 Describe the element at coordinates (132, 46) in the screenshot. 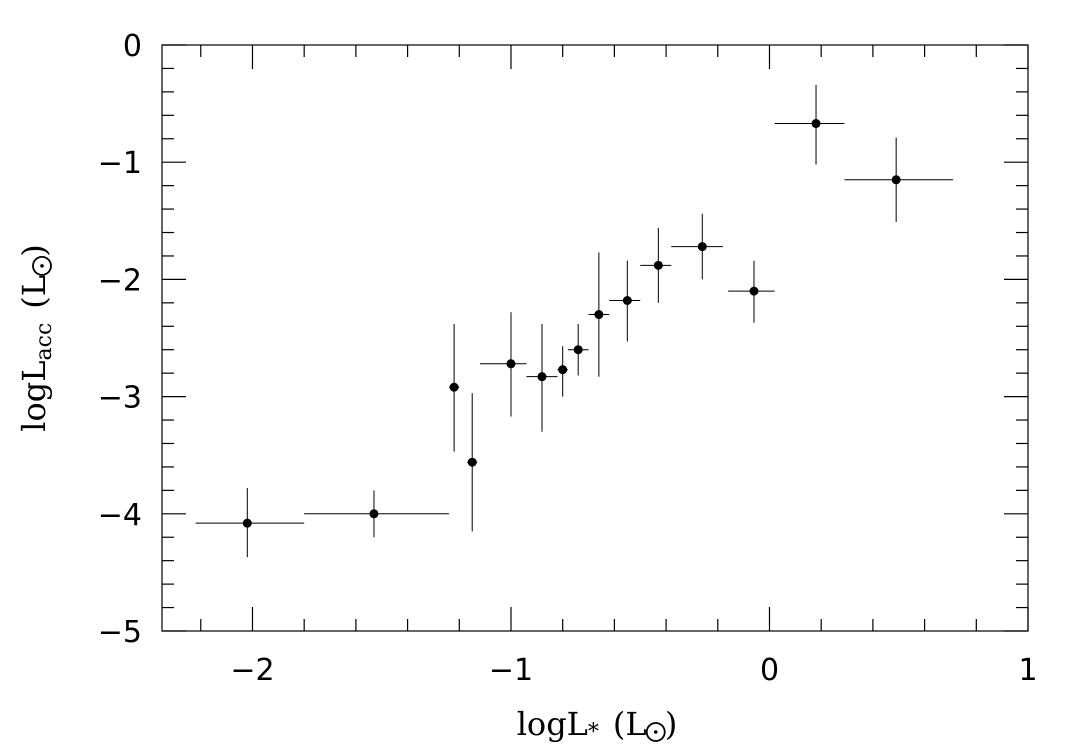

I see `y-tick-label: 0` at that location.